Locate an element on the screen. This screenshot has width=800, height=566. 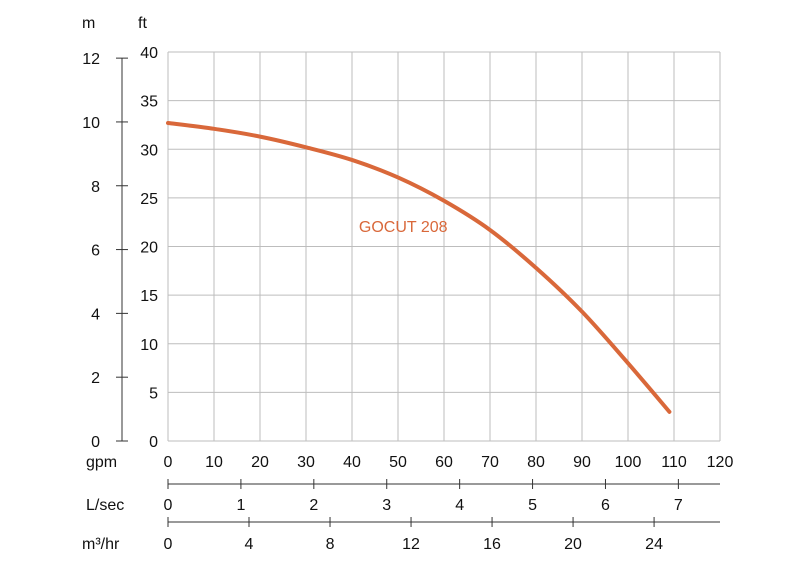
lsec-axis-unit: L/sec is located at coordinates (105, 505).